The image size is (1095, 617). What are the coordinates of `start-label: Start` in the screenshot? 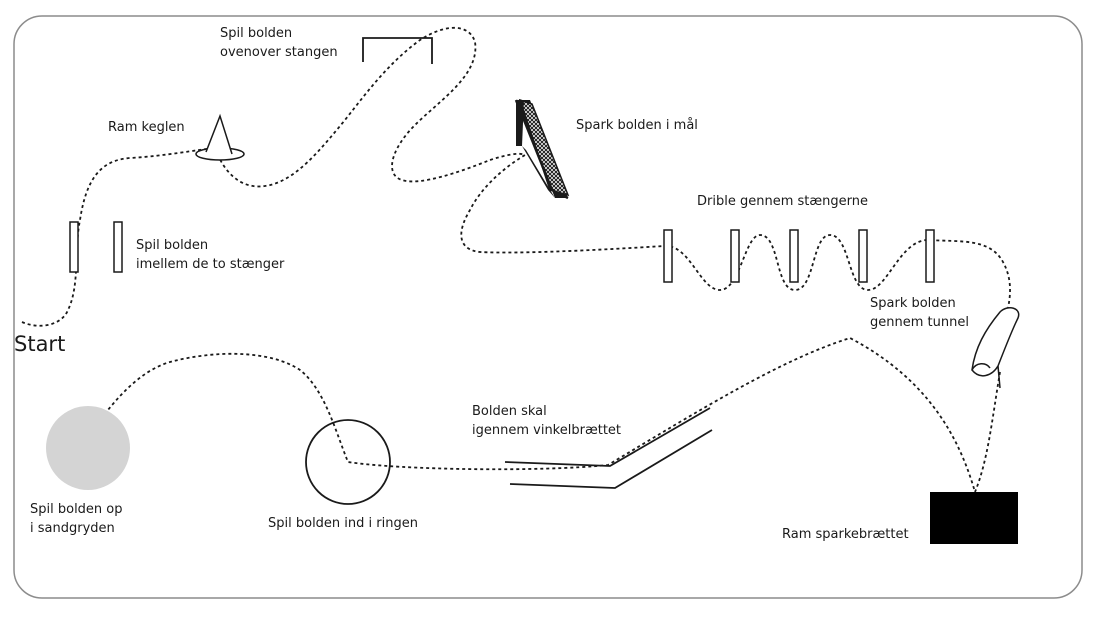 It's located at (40, 344).